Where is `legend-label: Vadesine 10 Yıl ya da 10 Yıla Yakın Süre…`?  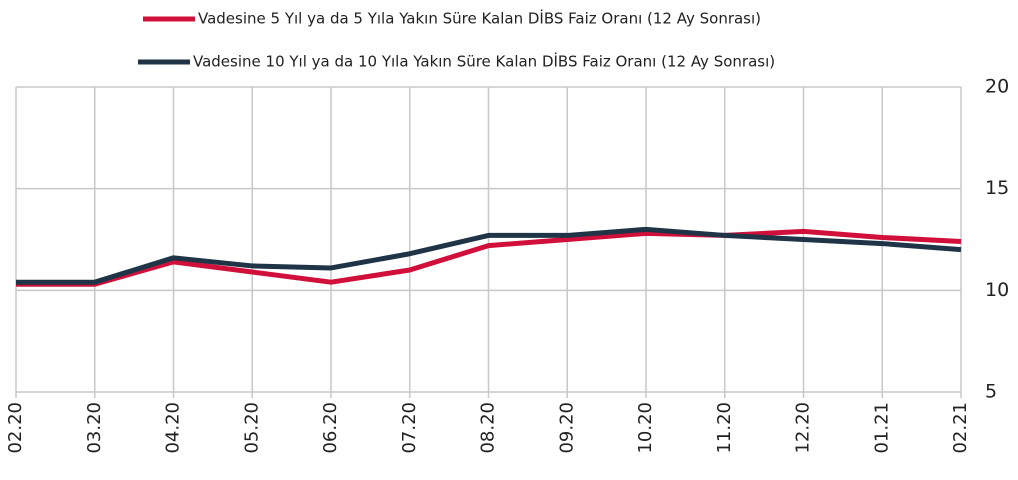 legend-label: Vadesine 10 Yıl ya da 10 Yıla Yakın Süre… is located at coordinates (484, 61).